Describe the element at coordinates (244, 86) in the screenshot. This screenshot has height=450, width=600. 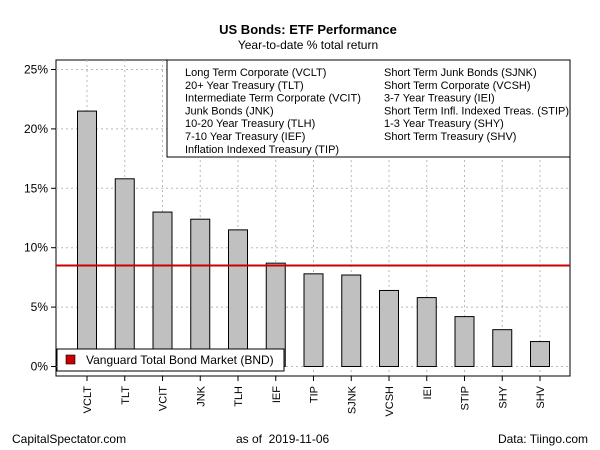
I see `legend-entry: 20+ Year Treasury (TLT)` at that location.